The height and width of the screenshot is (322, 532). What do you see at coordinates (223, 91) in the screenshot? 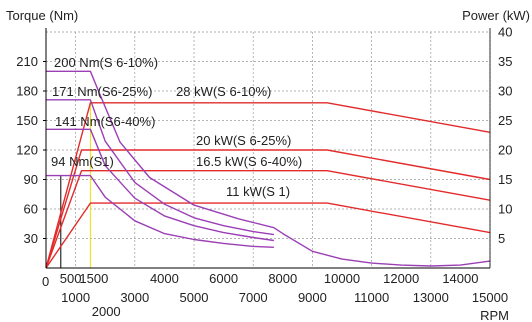
I see `label-series-28kw: 28 kW(S 6-10%)` at bounding box center [223, 91].